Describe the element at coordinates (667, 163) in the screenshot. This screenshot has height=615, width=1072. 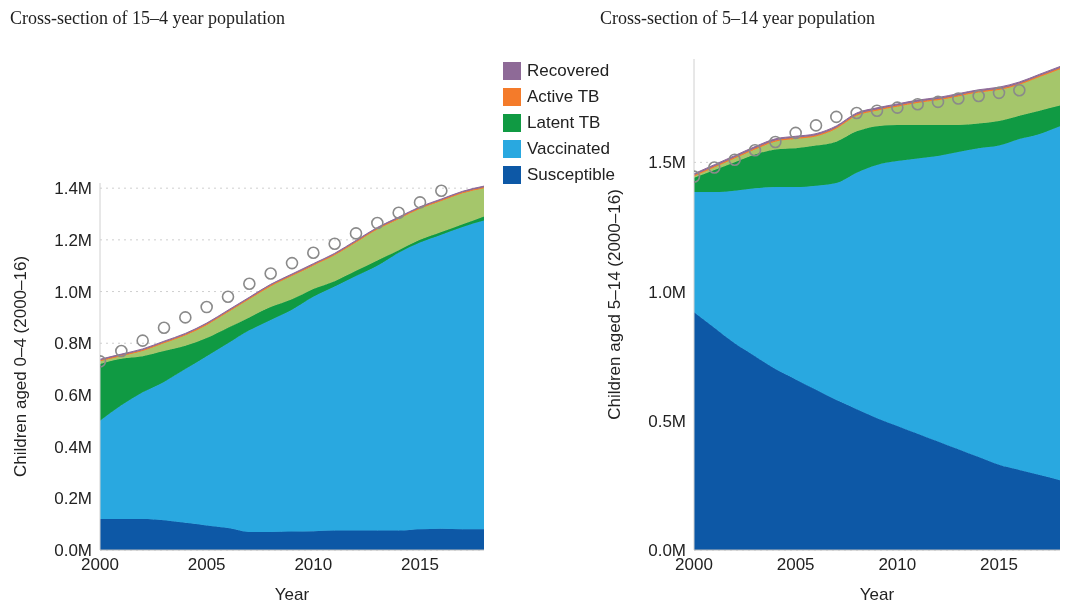
I see `y-tick-label: 1.5M` at that location.